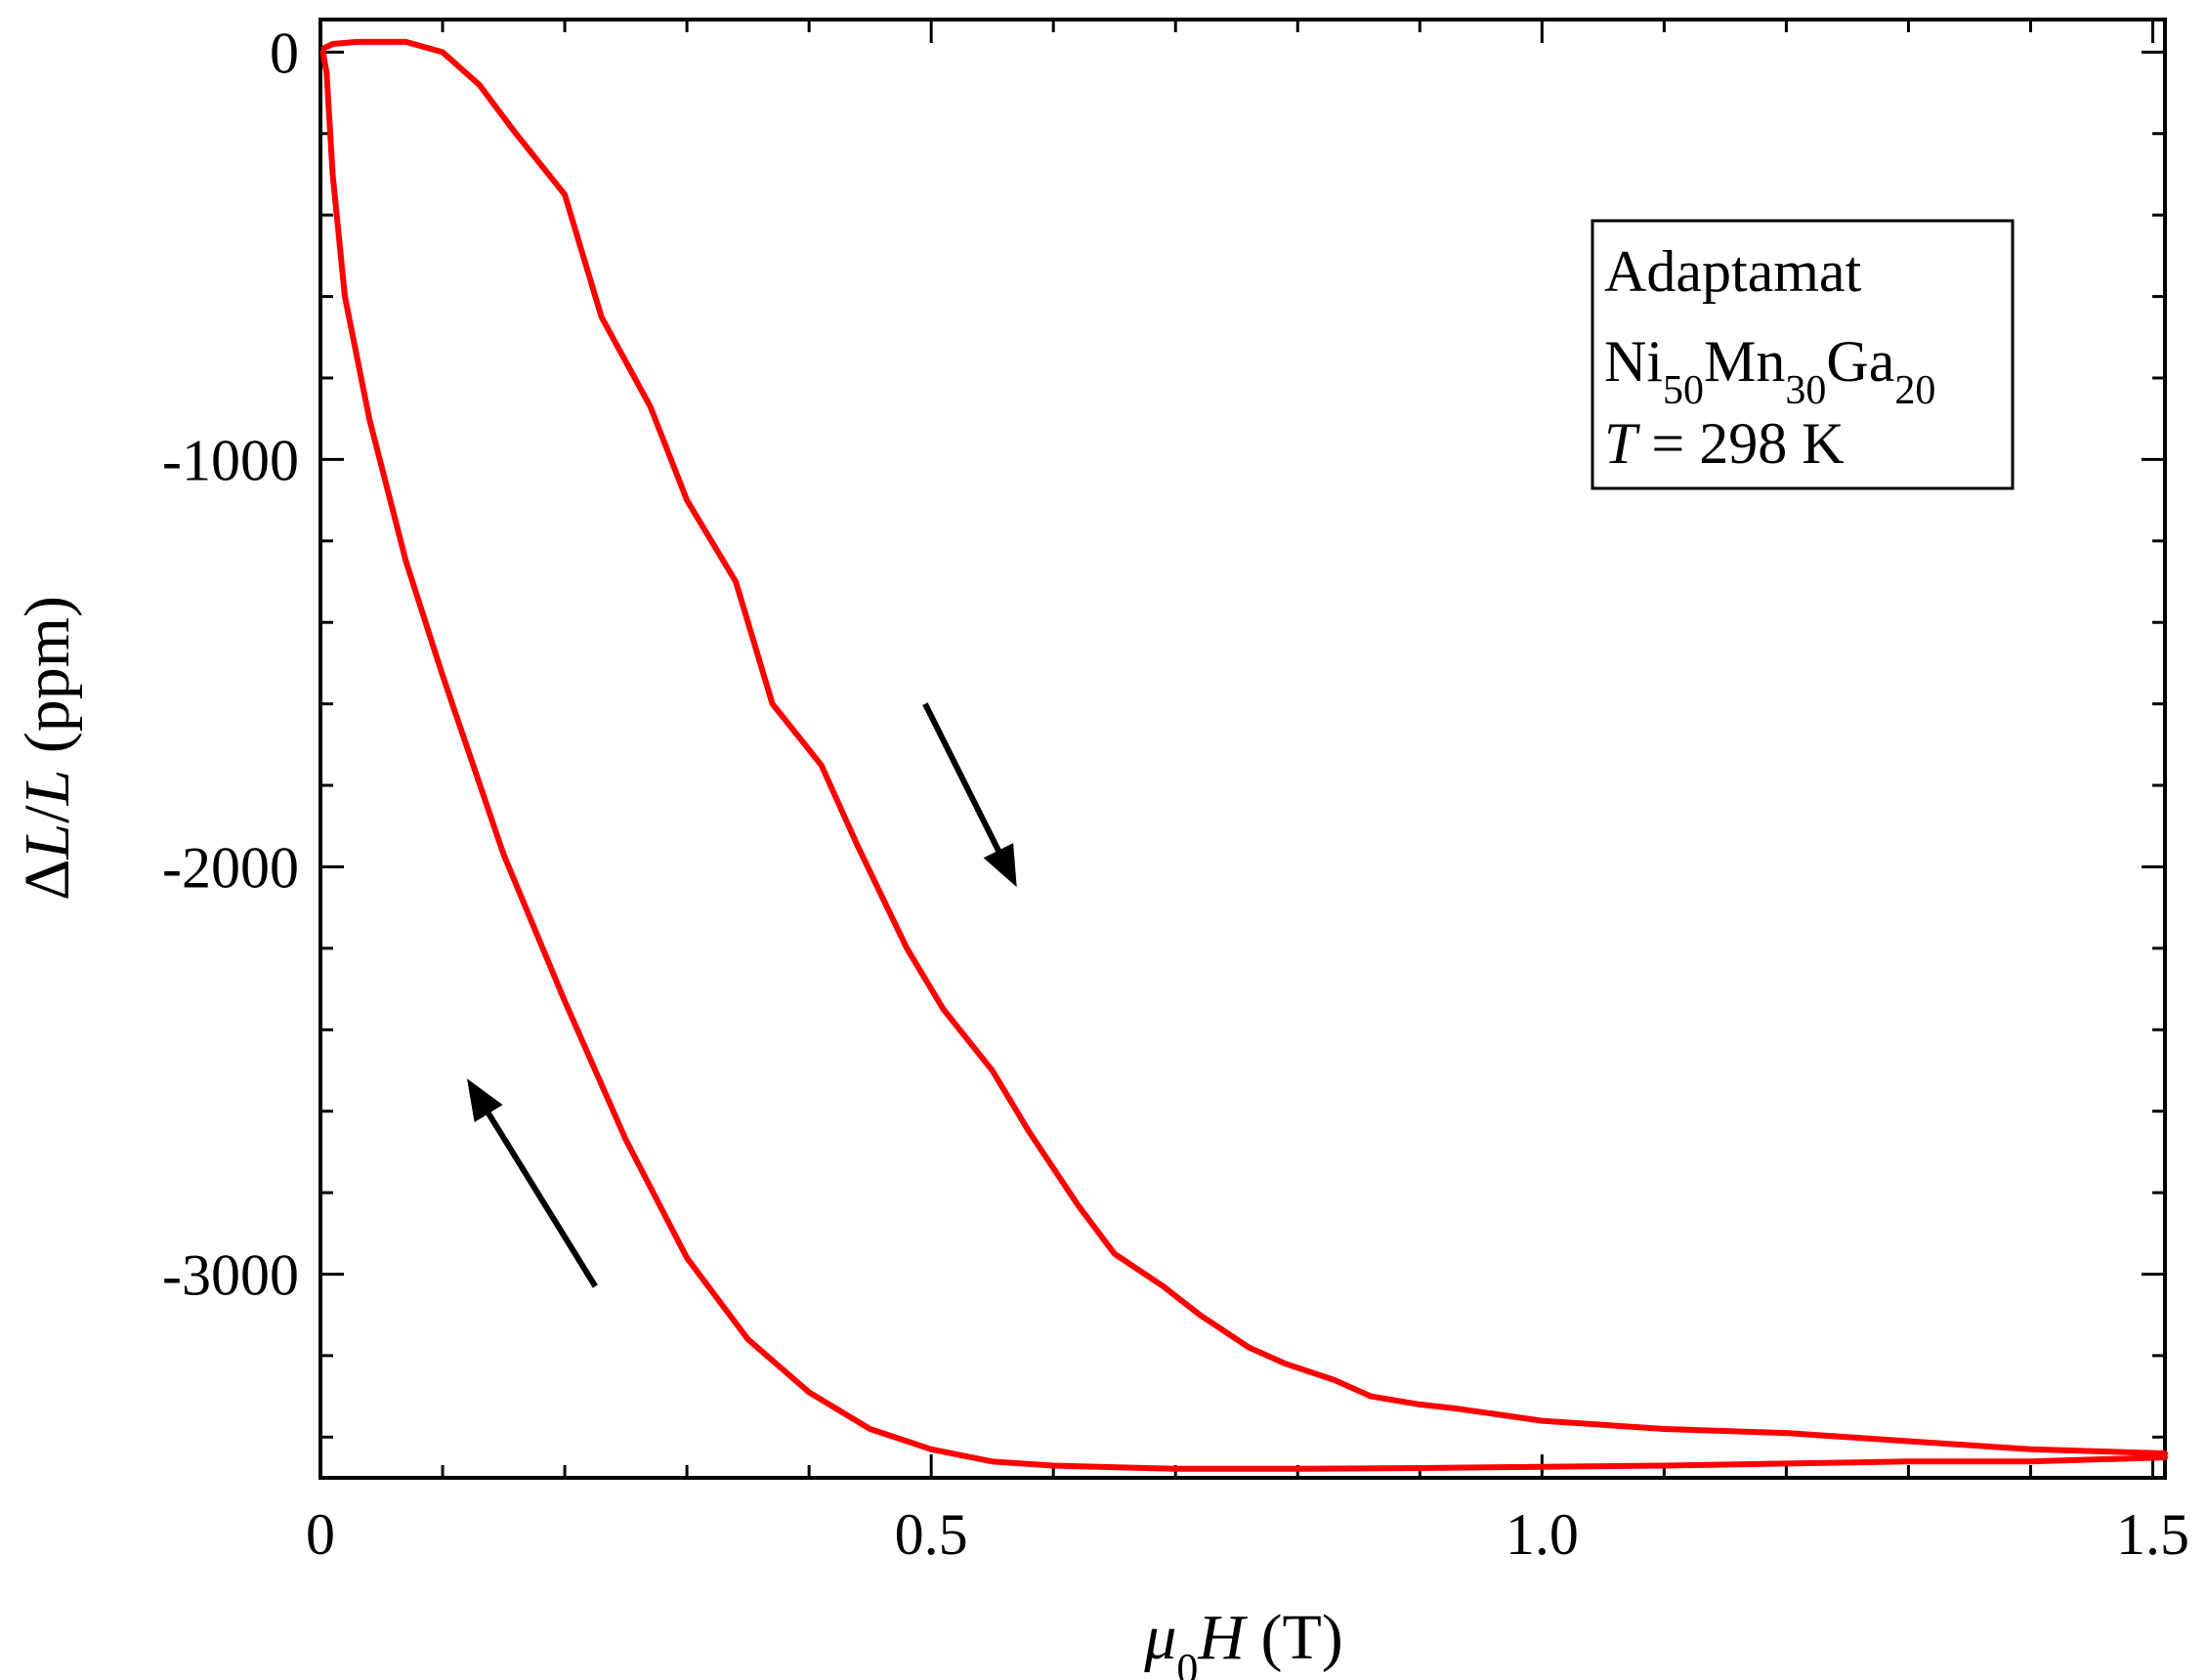 This screenshot has width=2207, height=1680. Describe the element at coordinates (1733, 271) in the screenshot. I see `legend-line-source: Adaptamat` at that location.